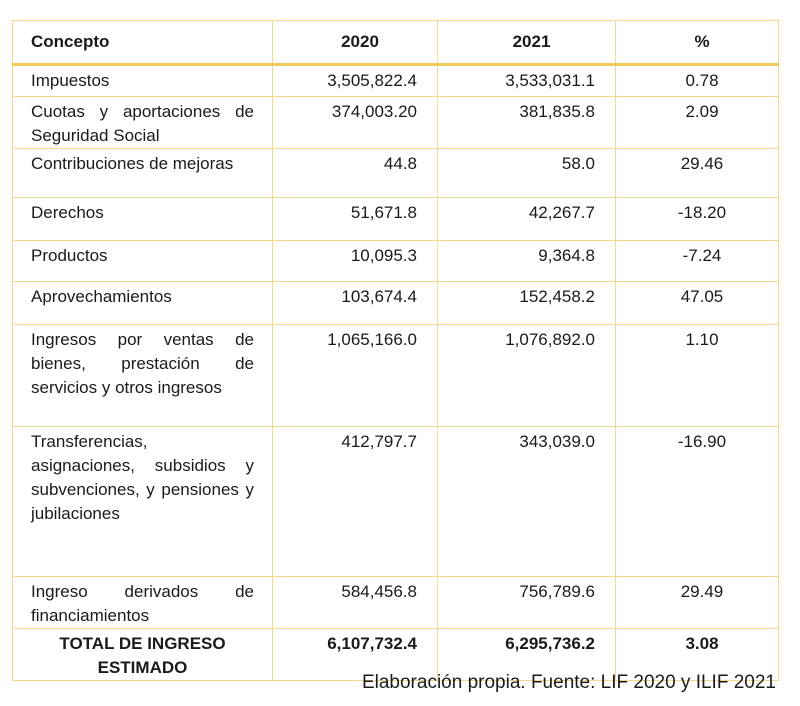 This screenshot has height=706, width=800. What do you see at coordinates (142, 602) in the screenshot?
I see `table-cell: Ingreso derivados de financiamientos` at bounding box center [142, 602].